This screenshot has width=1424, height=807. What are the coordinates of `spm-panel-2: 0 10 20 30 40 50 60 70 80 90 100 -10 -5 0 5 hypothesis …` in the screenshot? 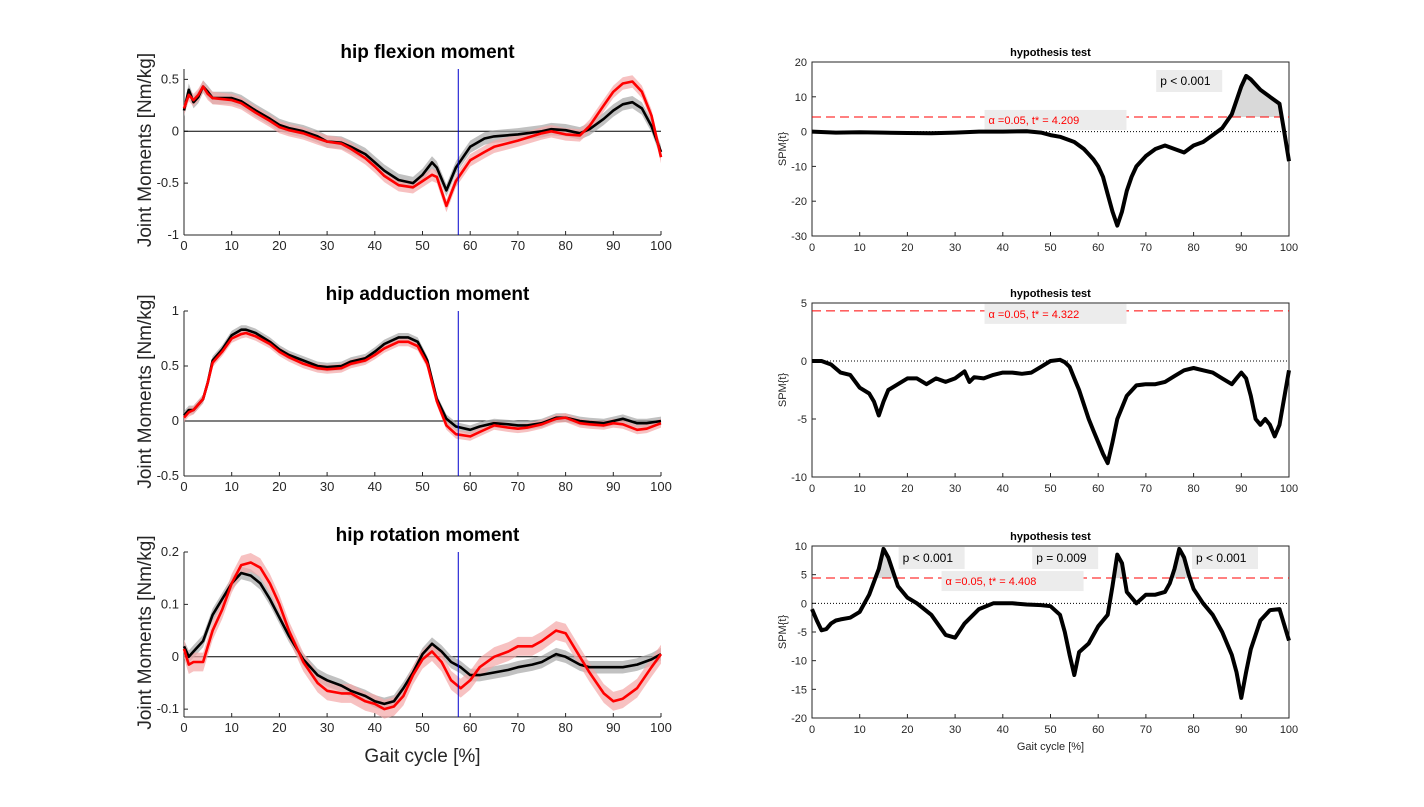 It's located at (1037, 391).